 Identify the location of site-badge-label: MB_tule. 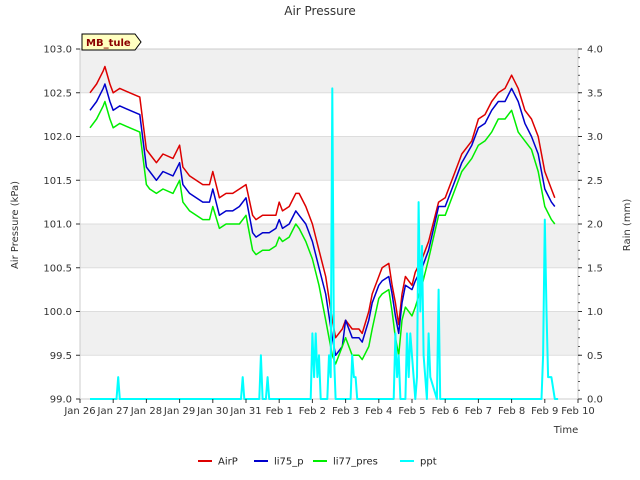
(108, 43).